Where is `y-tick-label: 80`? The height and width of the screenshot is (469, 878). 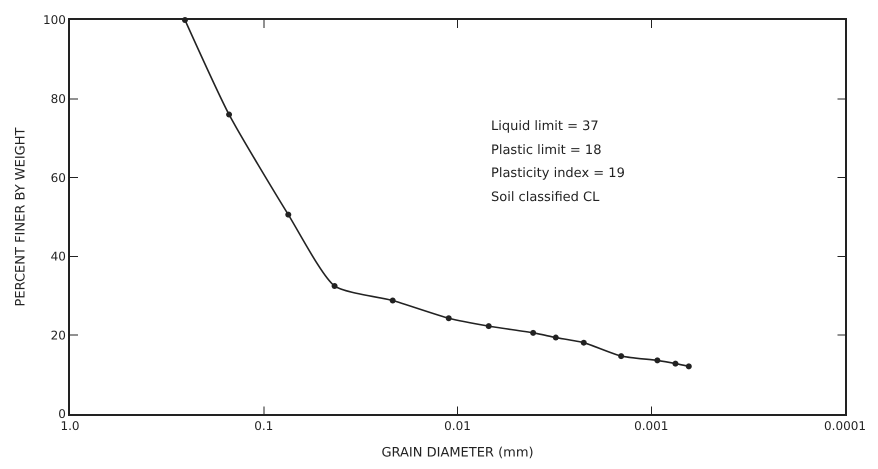
y-tick-label: 80 is located at coordinates (58, 99).